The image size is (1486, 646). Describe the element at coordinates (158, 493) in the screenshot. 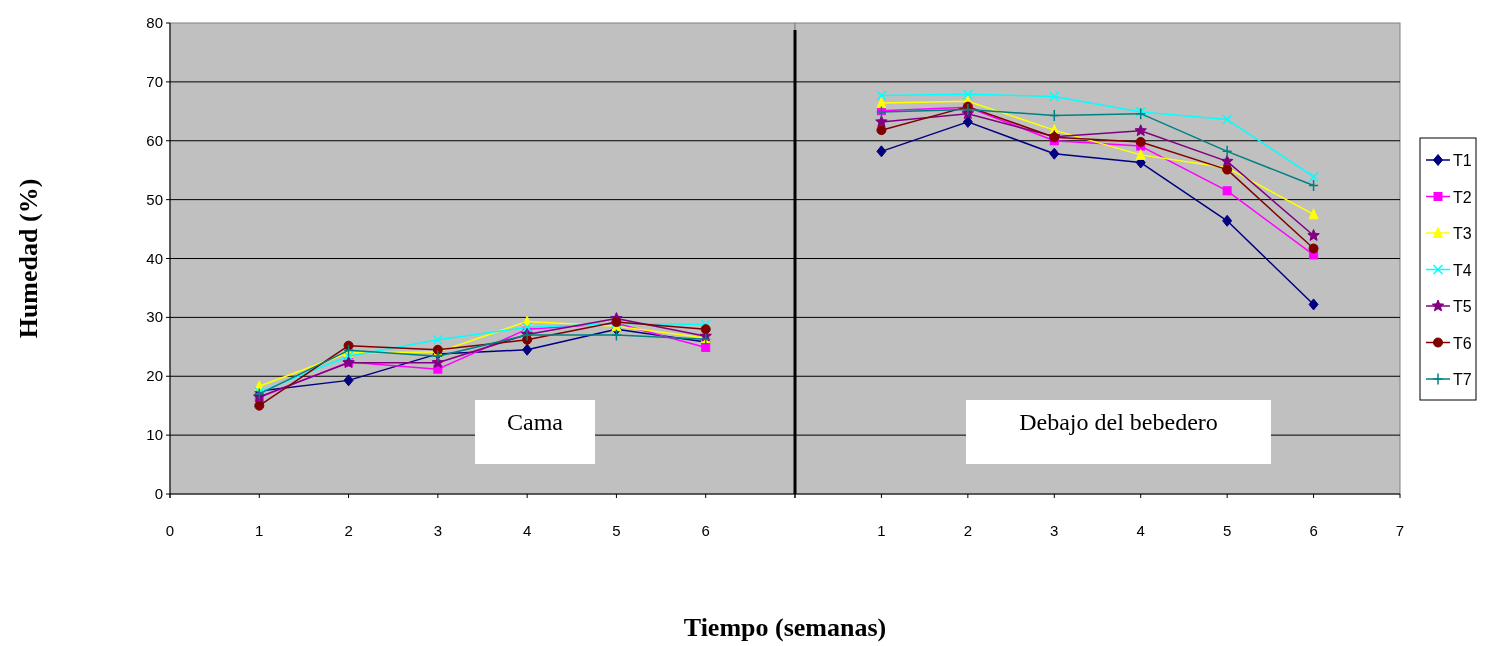

I see `y-tick-label: 0` at that location.